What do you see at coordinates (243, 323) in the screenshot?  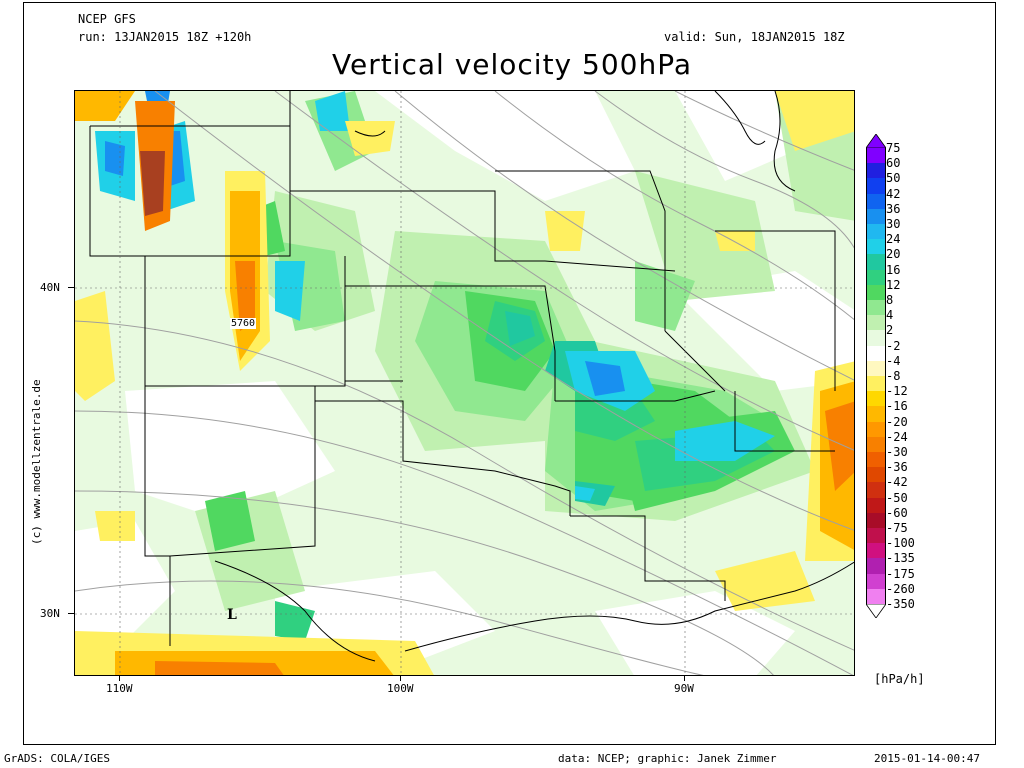 I see `contour-label: 5760` at bounding box center [243, 323].